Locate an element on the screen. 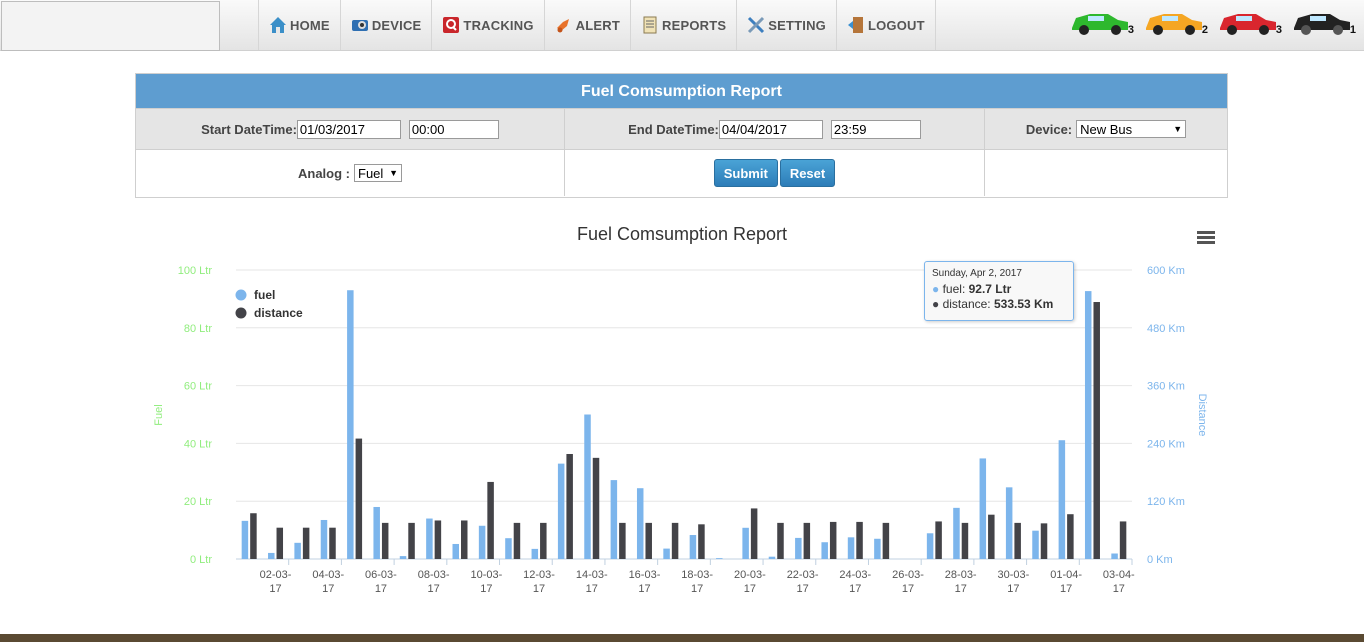 This screenshot has height=642, width=1364. main-menu: HOME DEVICE TRACKING ALERT REPORTS is located at coordinates (597, 25).